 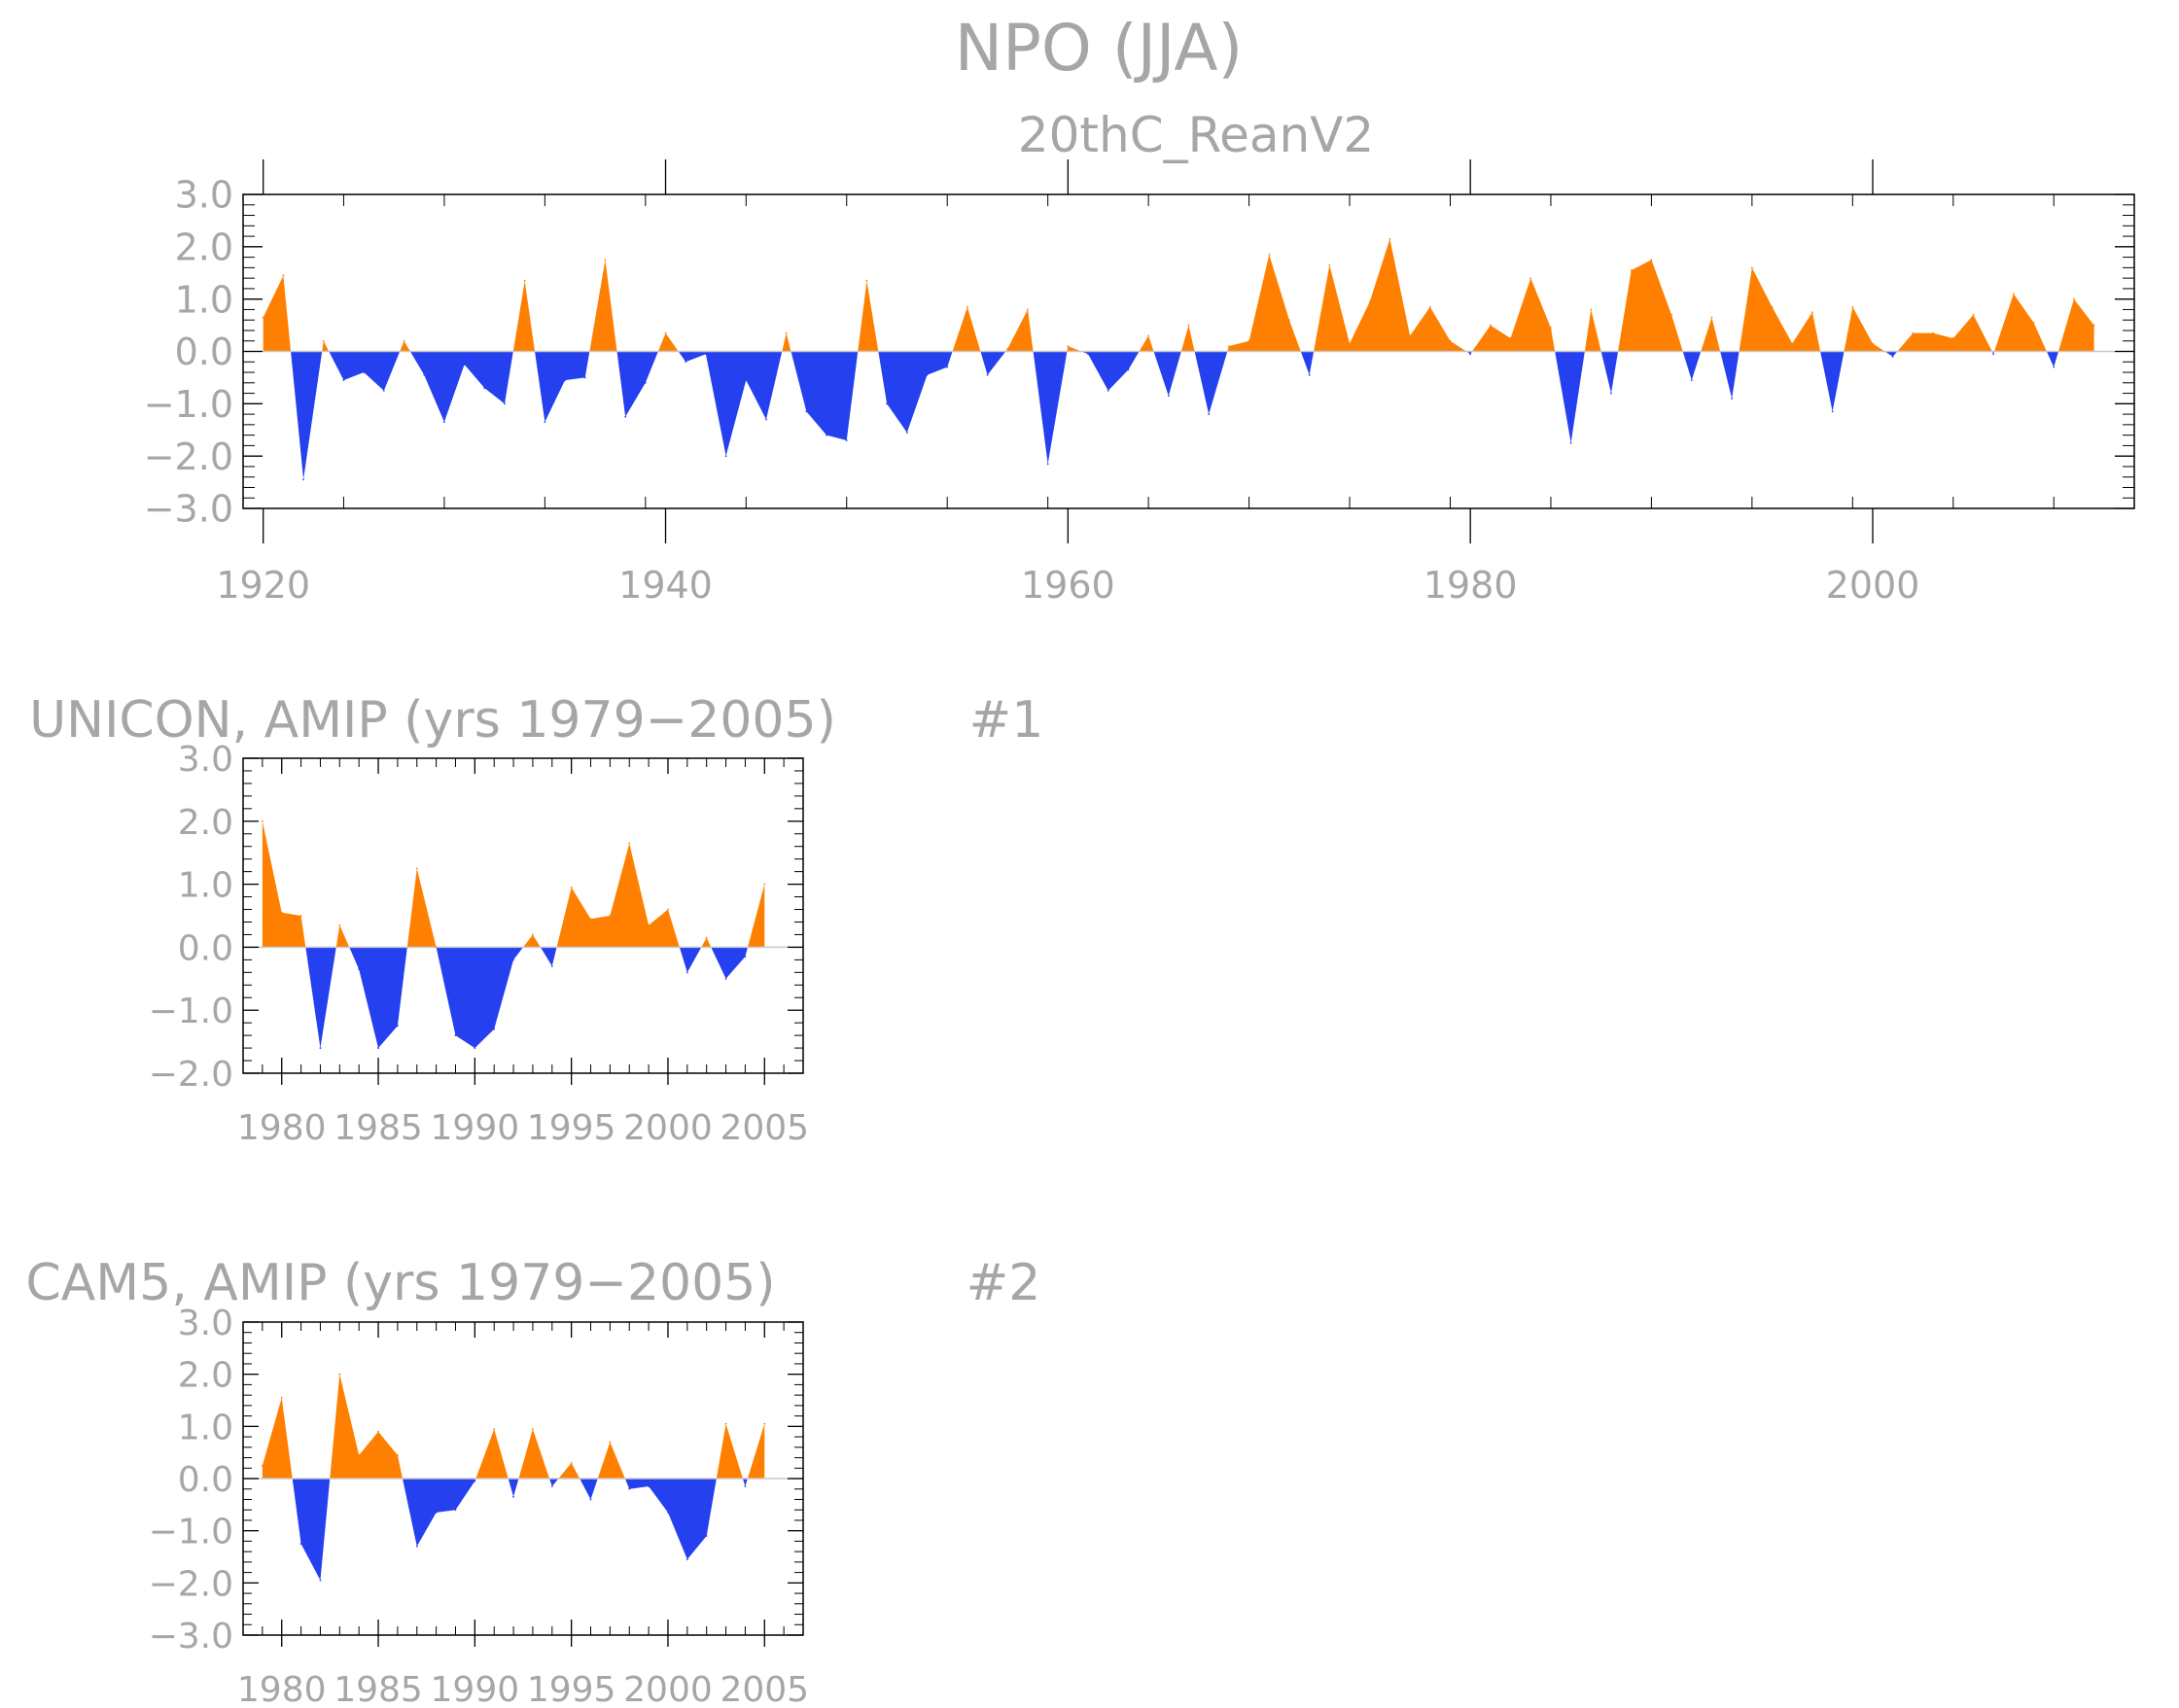 I want to click on x-tick-label: 2000, so click(x=1873, y=585).